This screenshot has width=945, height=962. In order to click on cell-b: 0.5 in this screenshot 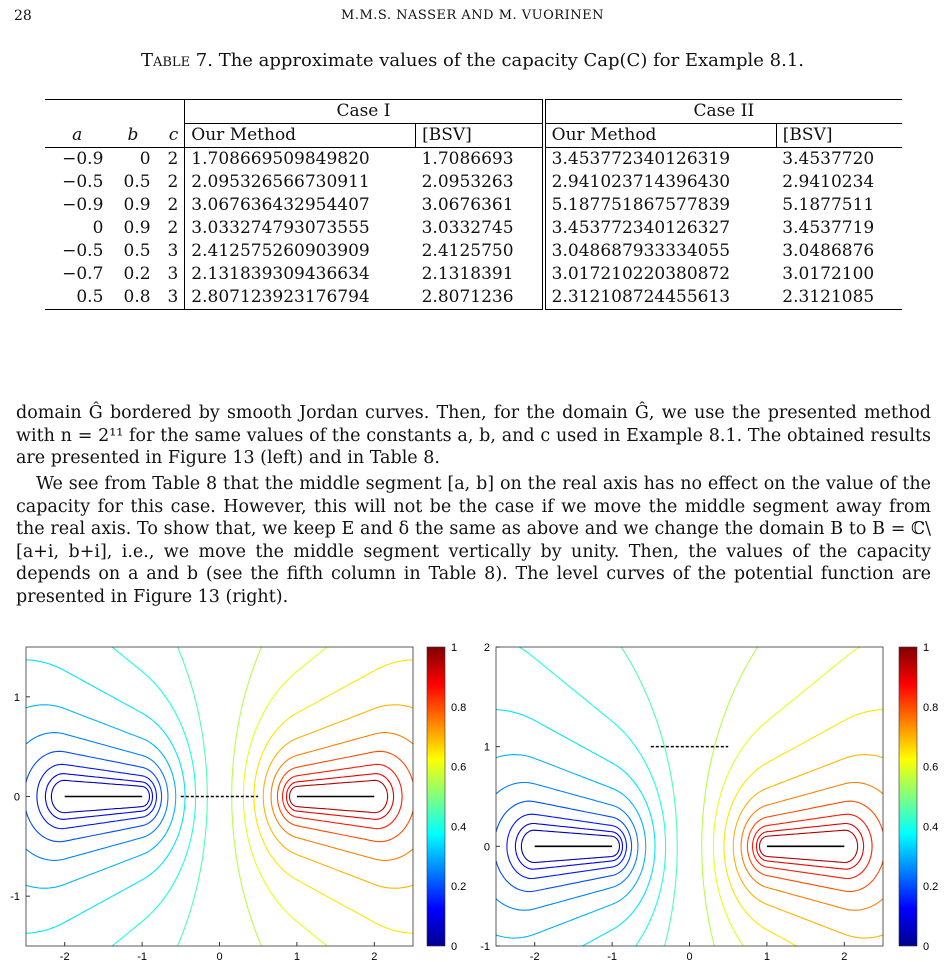, I will do `click(137, 251)`.